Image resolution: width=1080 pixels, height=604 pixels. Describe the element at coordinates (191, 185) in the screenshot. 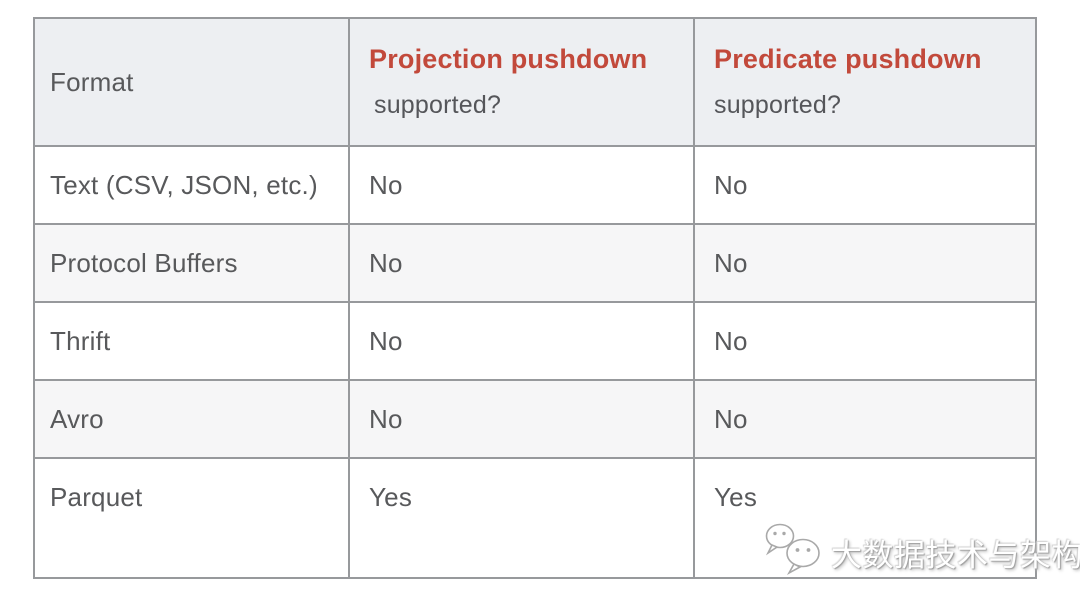

I see `format-cell: Text (CSV, JSON, etc.)` at that location.